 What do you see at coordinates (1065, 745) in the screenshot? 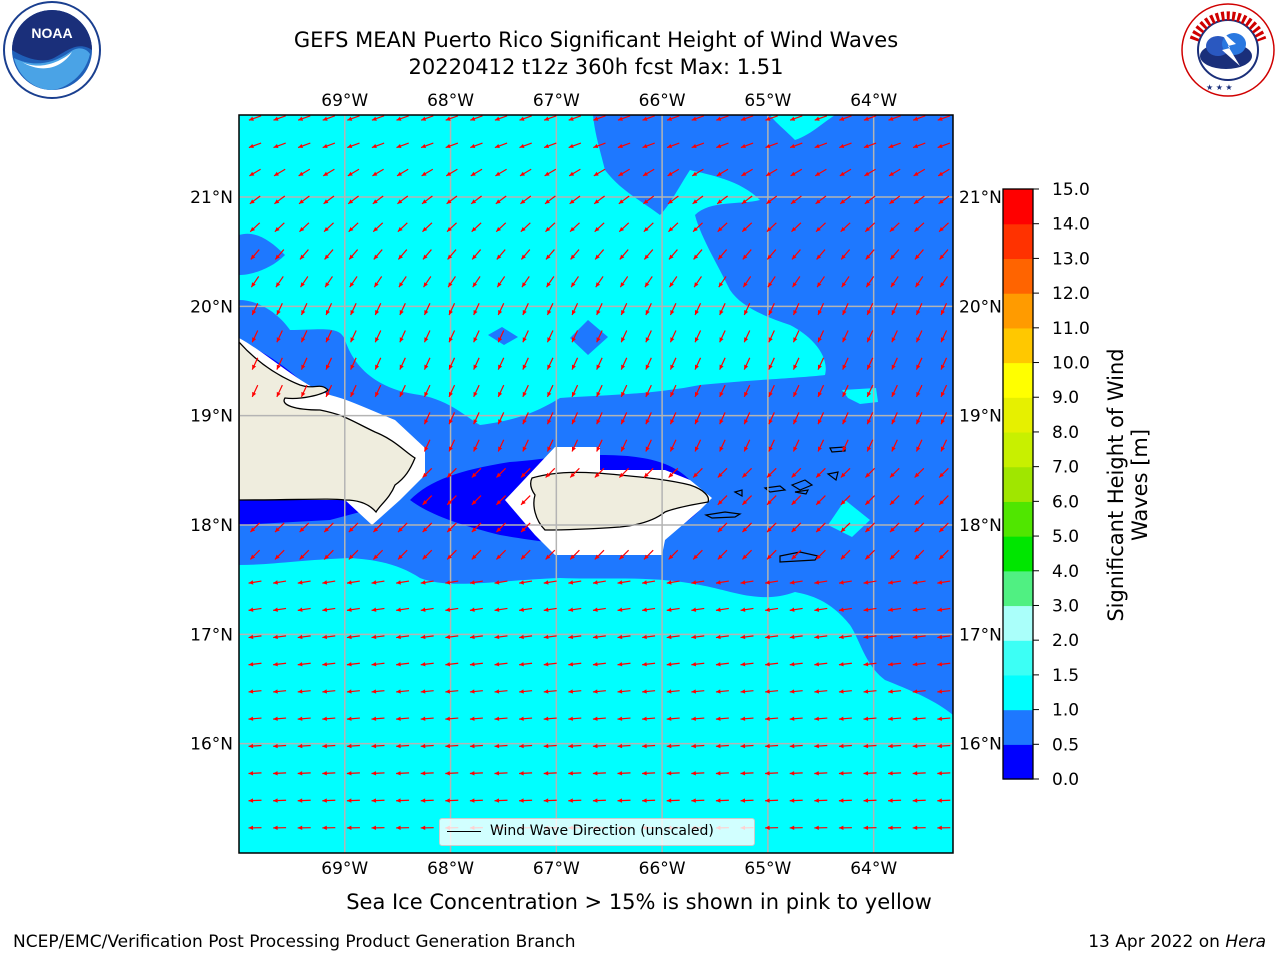
I see `colorbar-tick-label: 0.5` at bounding box center [1065, 745].